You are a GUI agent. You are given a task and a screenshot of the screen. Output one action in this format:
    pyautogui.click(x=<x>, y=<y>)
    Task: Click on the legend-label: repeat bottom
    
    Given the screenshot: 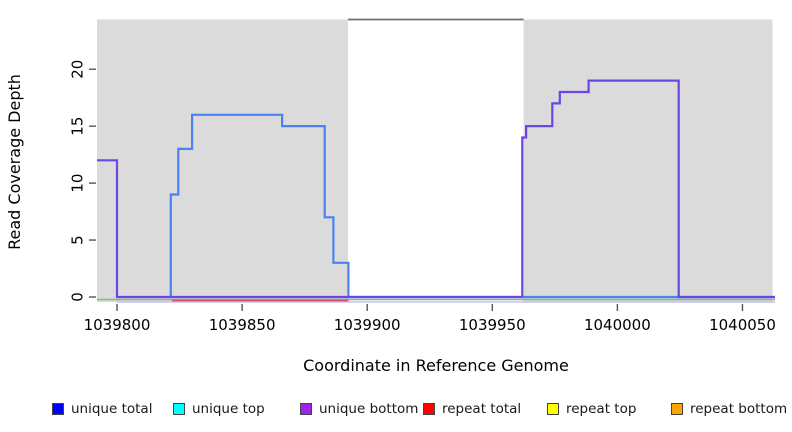 What is the action you would take?
    pyautogui.click(x=739, y=409)
    